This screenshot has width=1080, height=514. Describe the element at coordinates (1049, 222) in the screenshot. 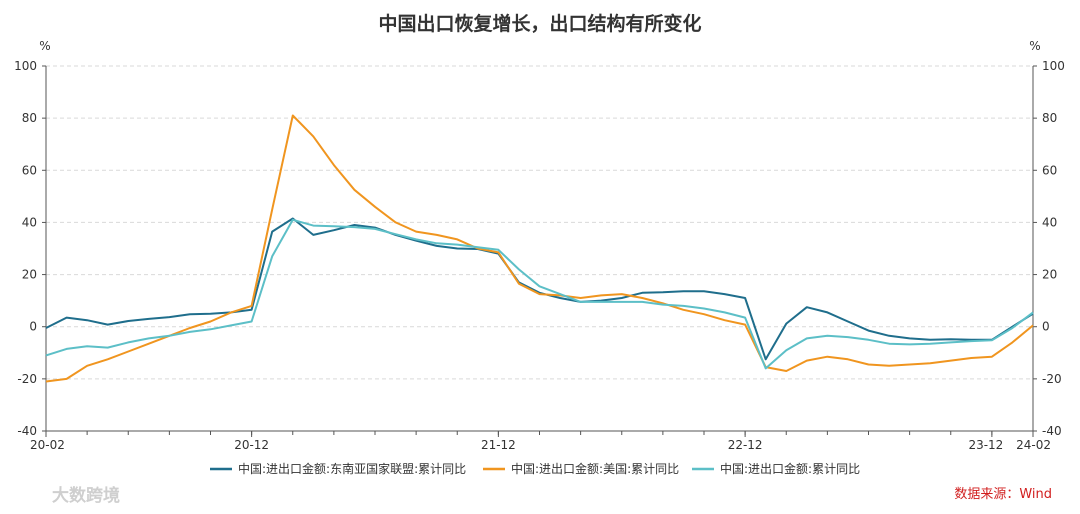

I see `y-tick-label-right-4: 40` at that location.